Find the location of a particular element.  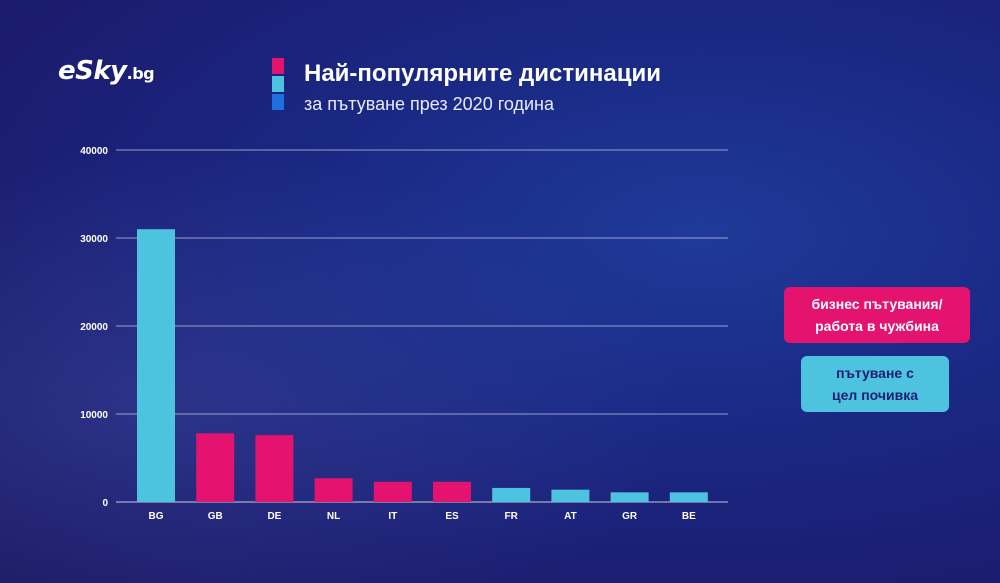

y-tick-label: 10000 is located at coordinates (94, 415).